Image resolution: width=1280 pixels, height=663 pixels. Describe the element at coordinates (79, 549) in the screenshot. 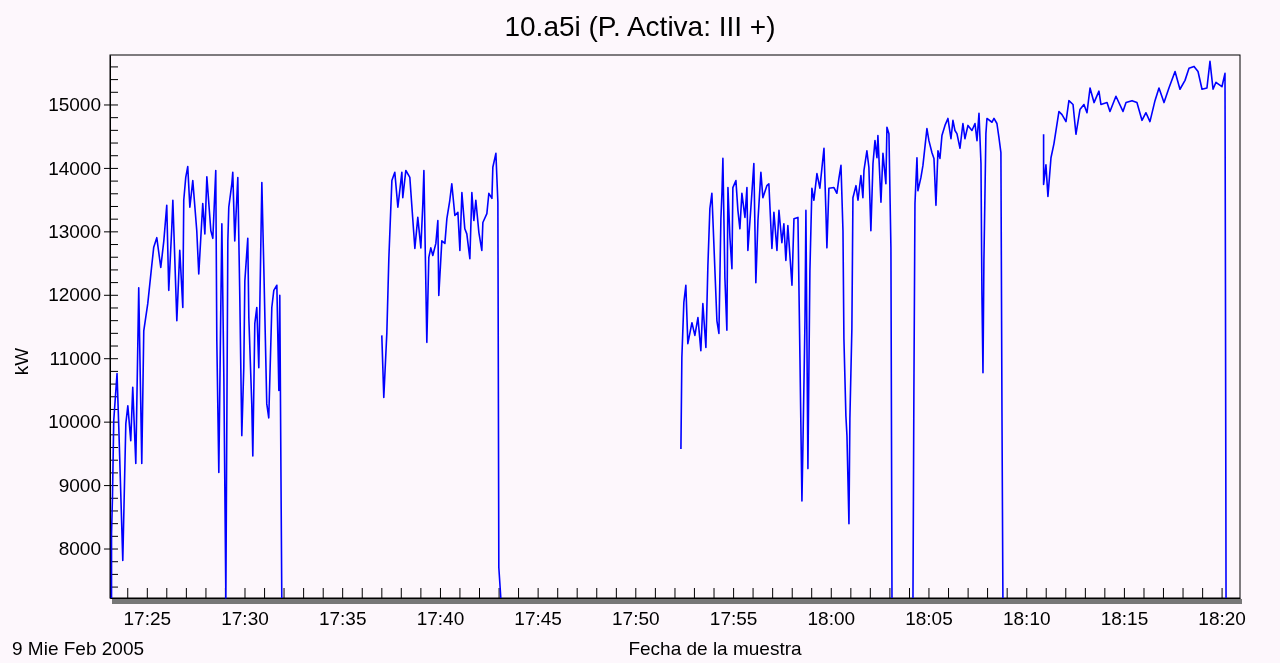

I see `y-tick-label: 8000` at that location.